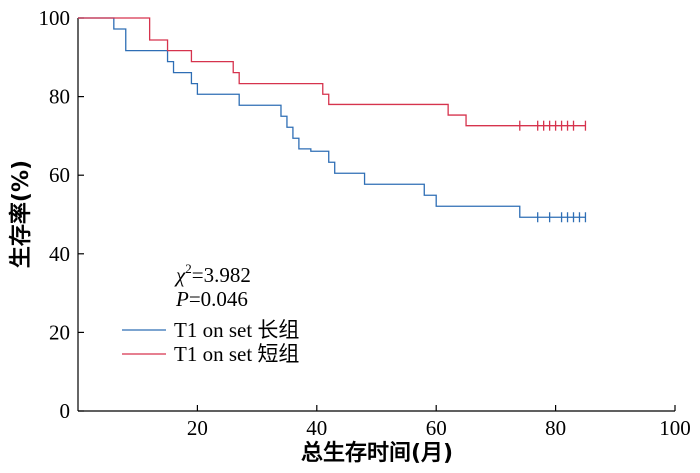 This screenshot has height=473, width=700. What do you see at coordinates (55, 18) in the screenshot?
I see `y-tick-label: 100` at bounding box center [55, 18].